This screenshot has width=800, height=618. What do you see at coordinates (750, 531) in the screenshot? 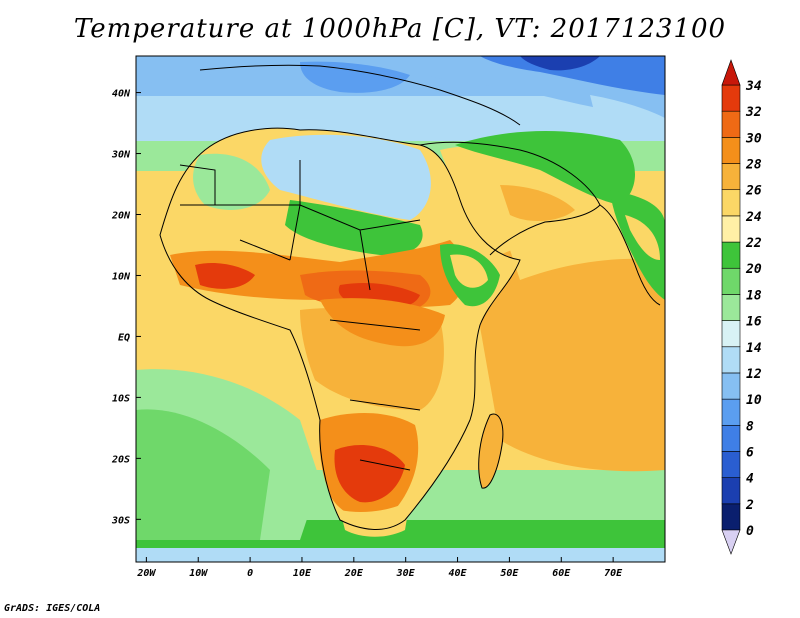
I see `colorbar-level-label: 0` at bounding box center [750, 531].